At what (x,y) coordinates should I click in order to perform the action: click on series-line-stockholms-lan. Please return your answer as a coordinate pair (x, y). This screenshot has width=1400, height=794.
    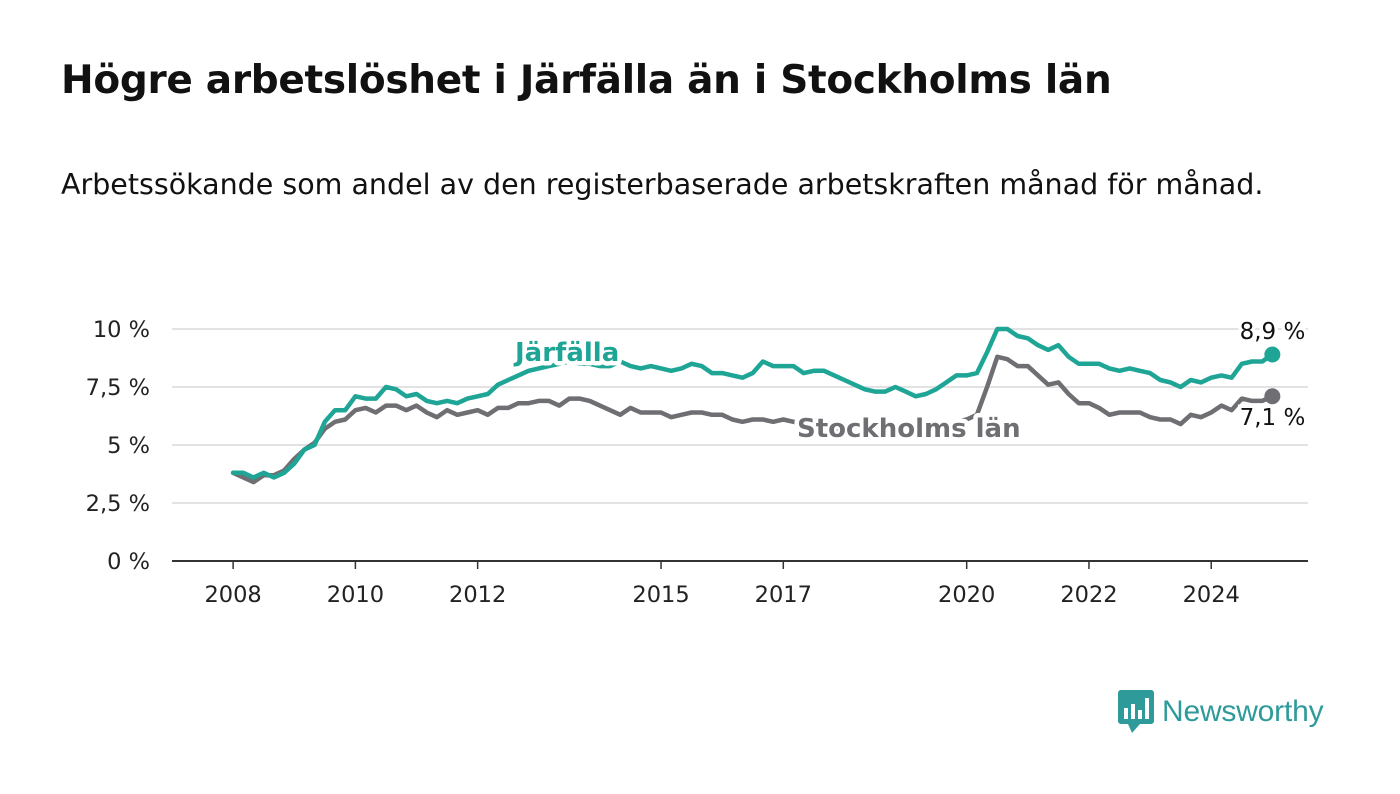
    Looking at the image, I should click on (752, 419).